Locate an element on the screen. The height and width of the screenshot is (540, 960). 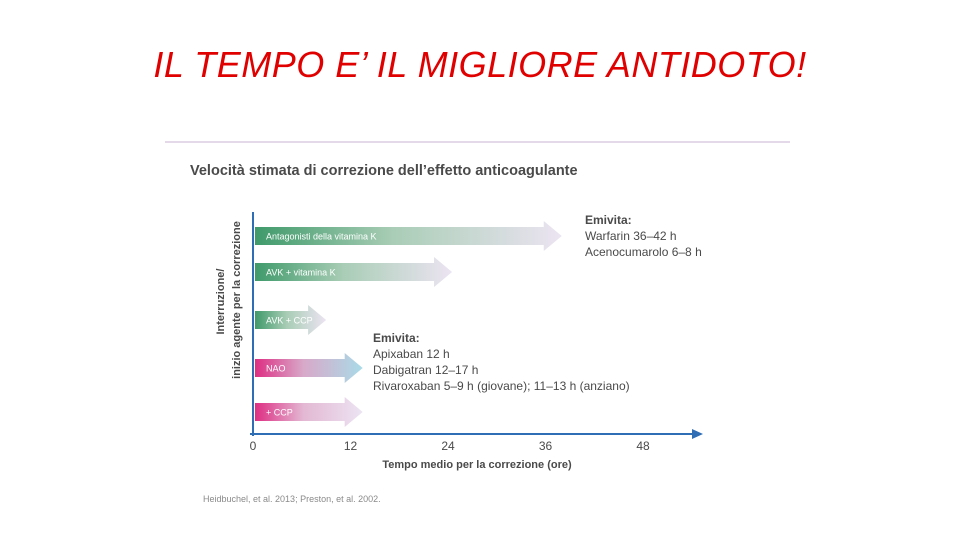
x-tick-label: 12 is located at coordinates (351, 446).